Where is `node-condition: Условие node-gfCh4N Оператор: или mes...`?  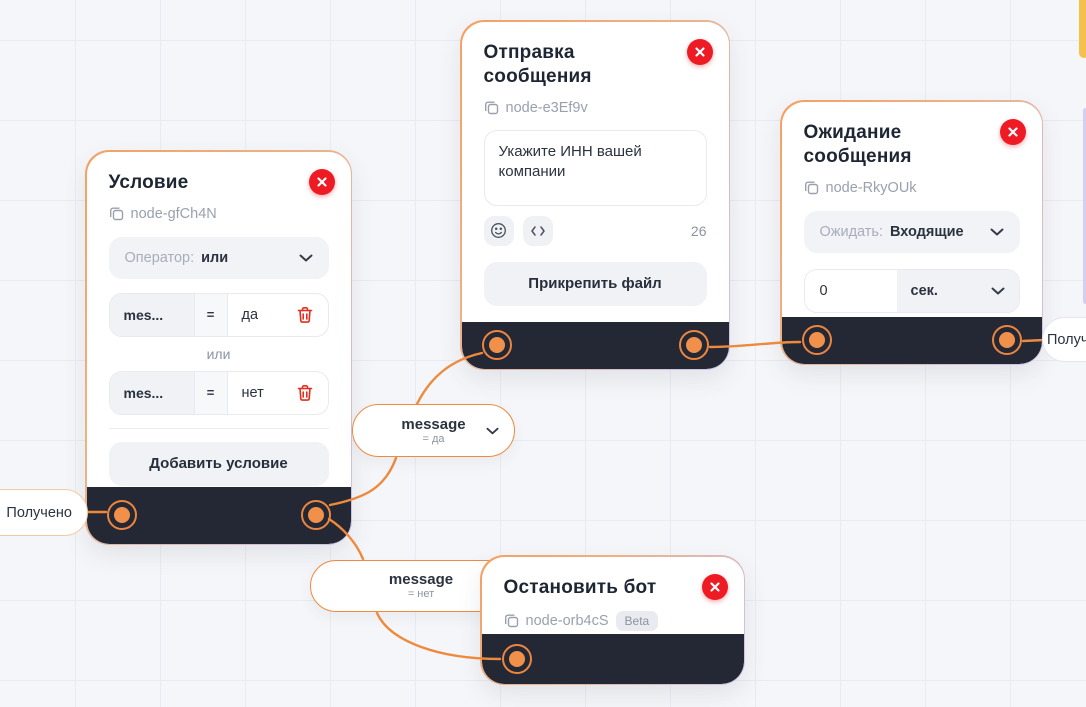 node-condition: Условие node-gfCh4N Оператор: или mes... is located at coordinates (218, 347).